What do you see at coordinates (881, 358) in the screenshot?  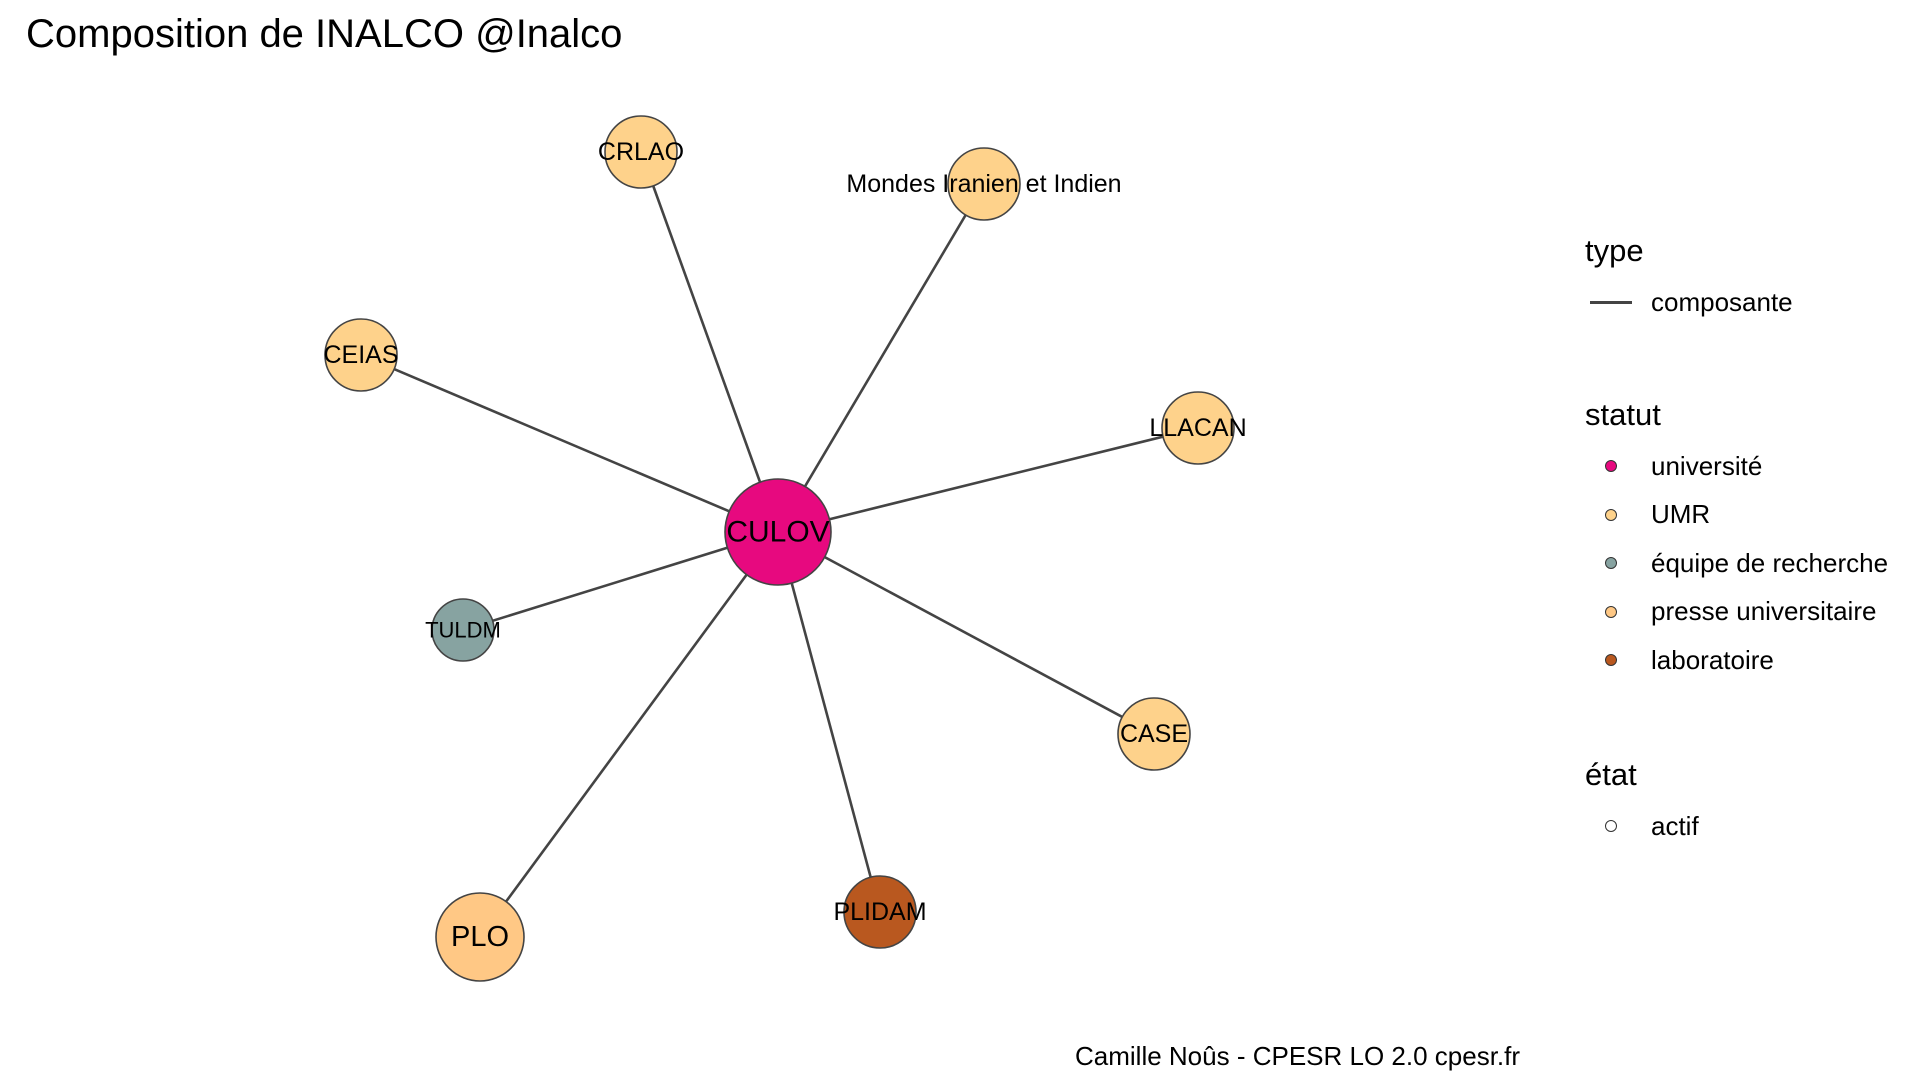 I see `edge-mii` at bounding box center [881, 358].